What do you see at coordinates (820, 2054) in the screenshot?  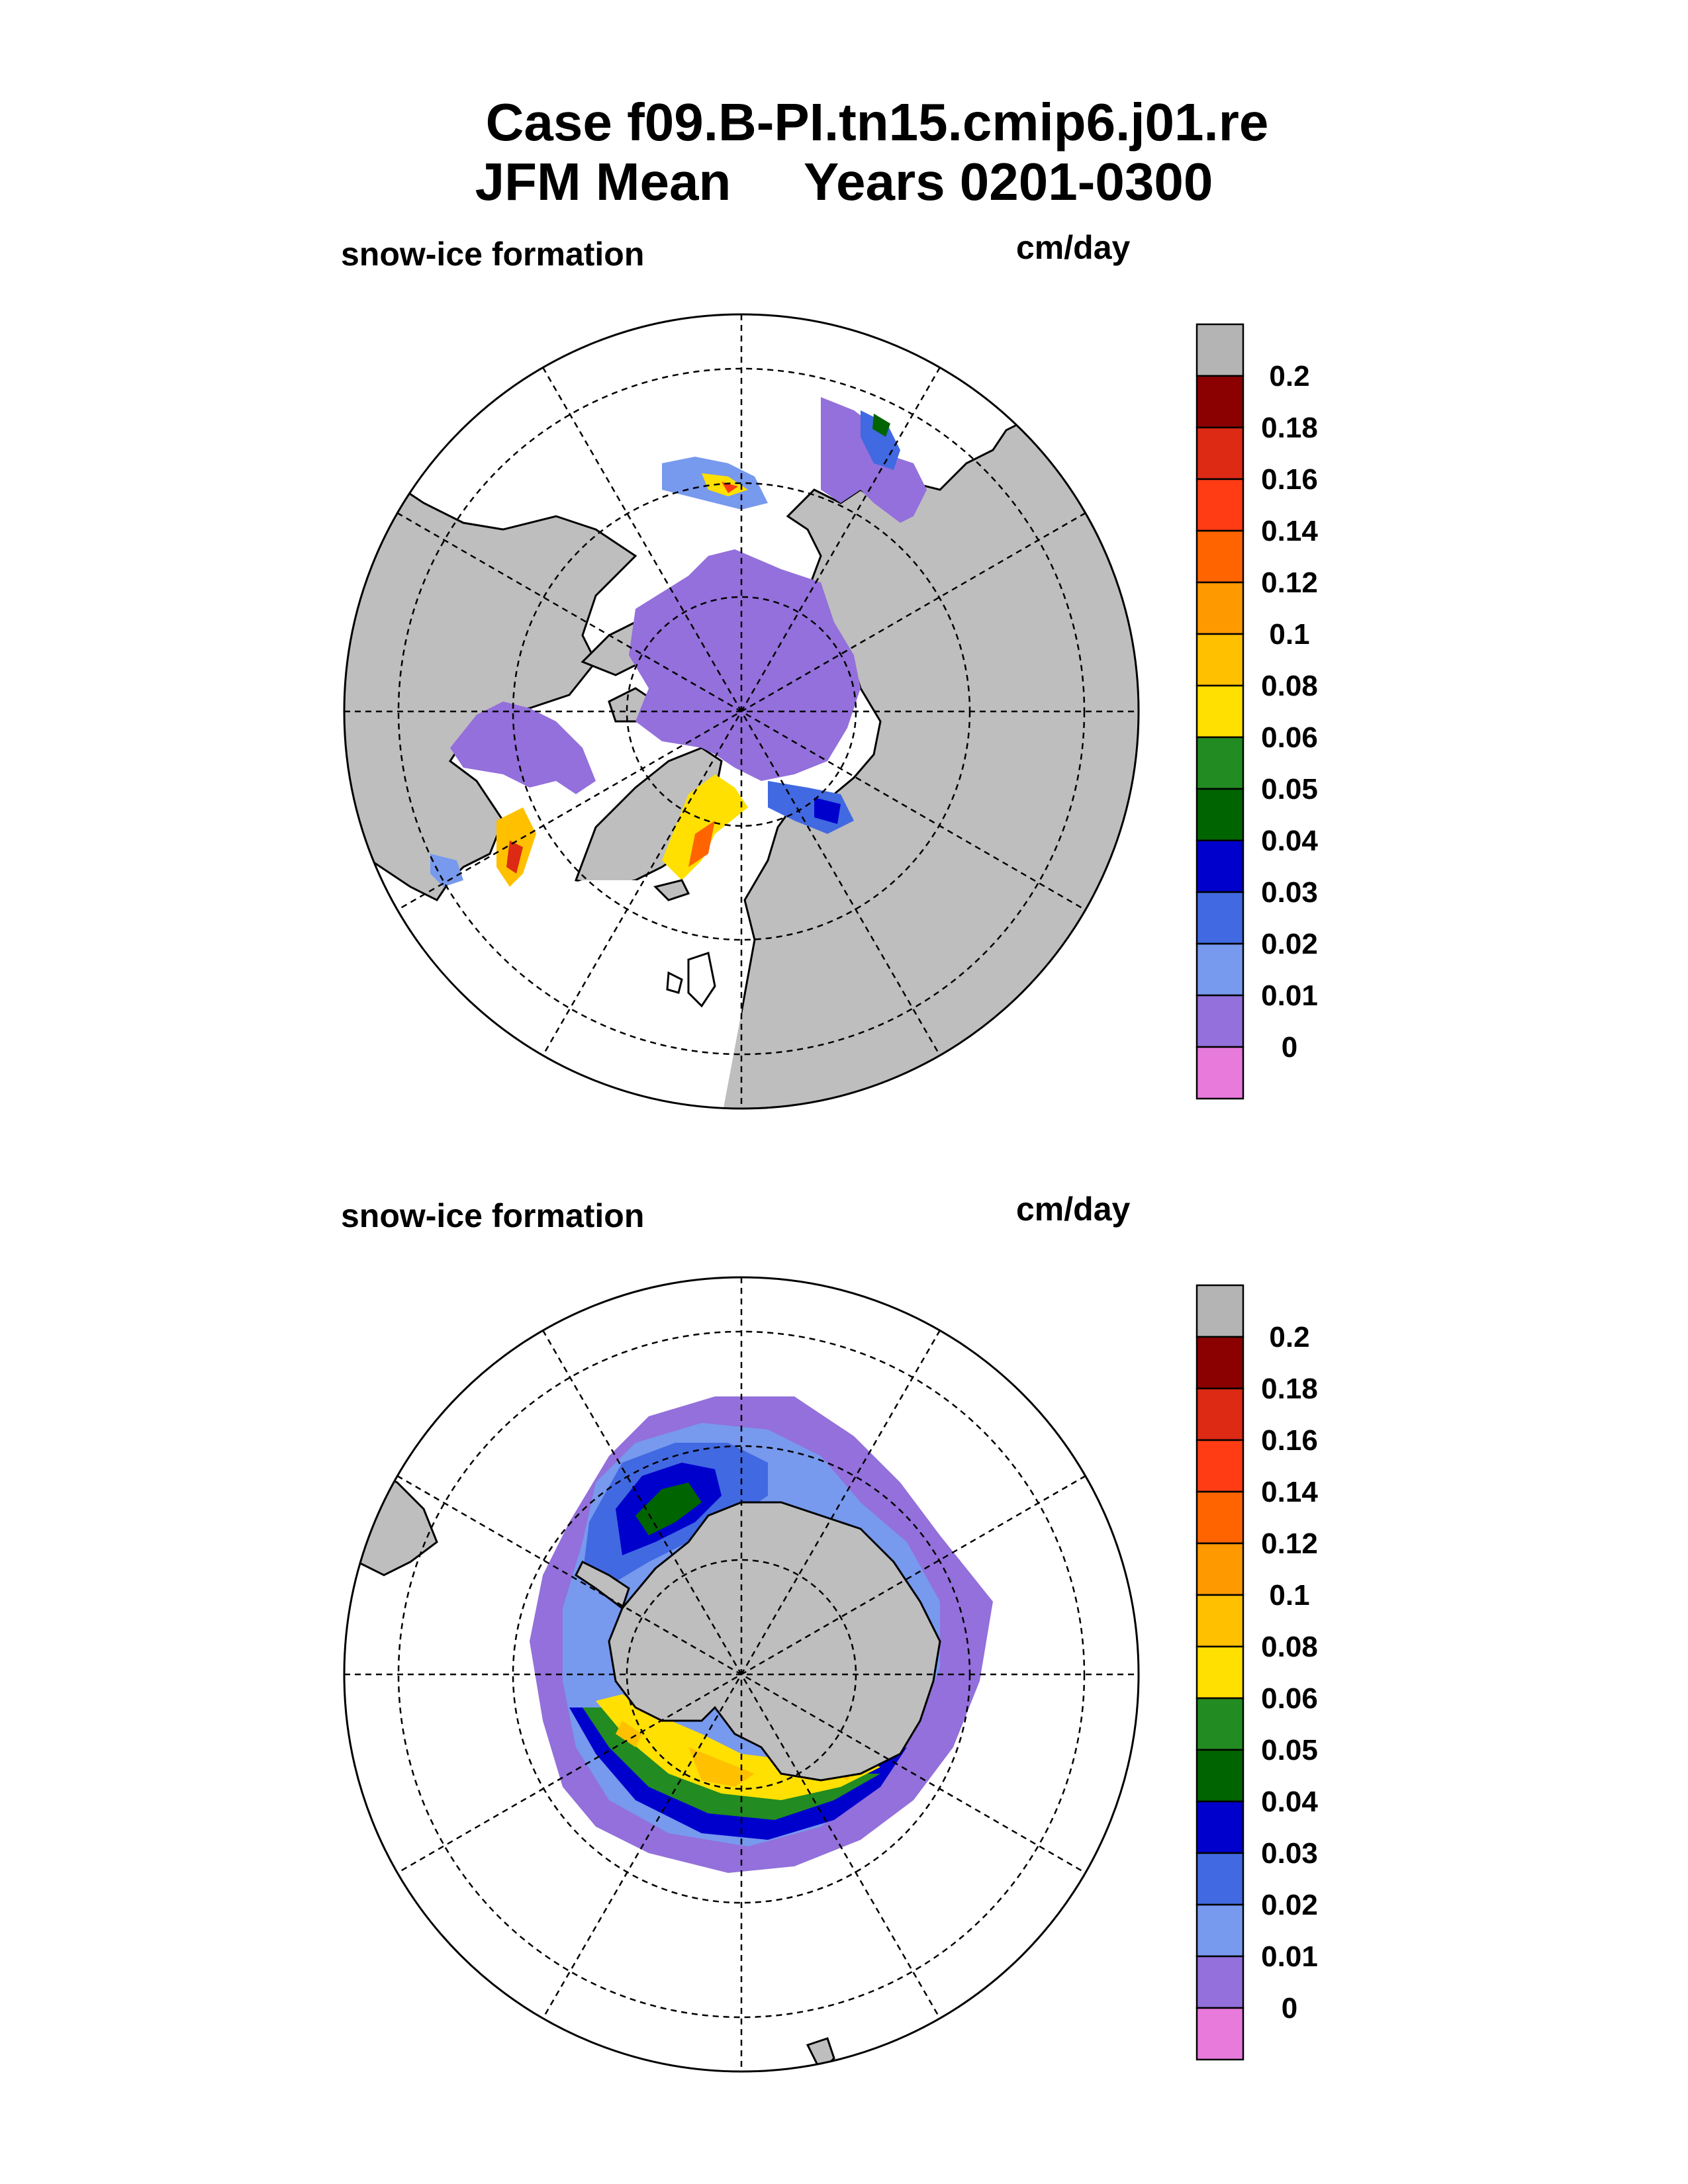 I see `new-zealand-land` at bounding box center [820, 2054].